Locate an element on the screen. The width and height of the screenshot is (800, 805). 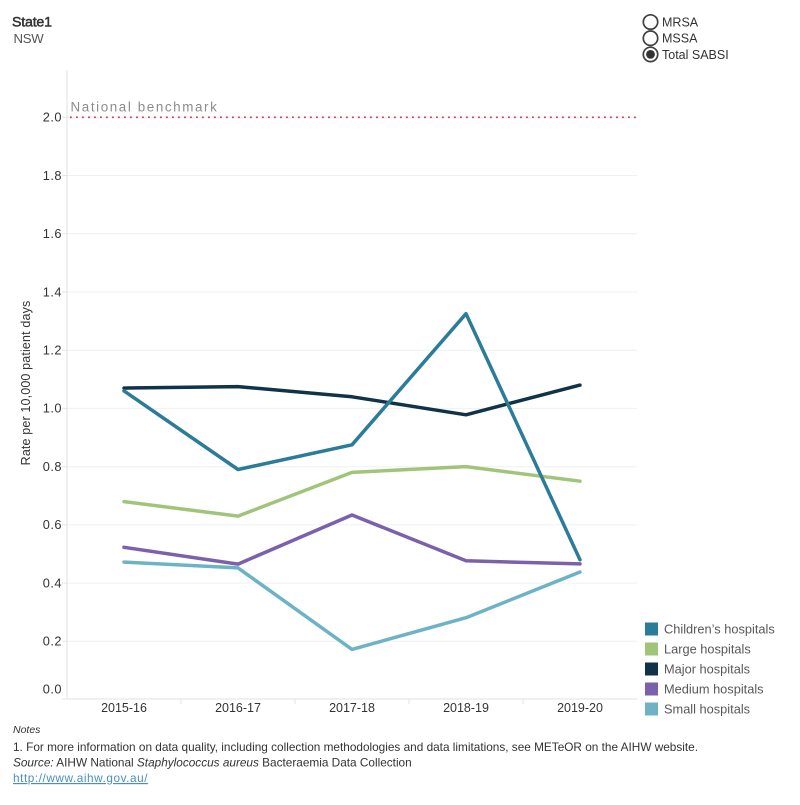
svg-text: 2017-18 is located at coordinates (352, 708).